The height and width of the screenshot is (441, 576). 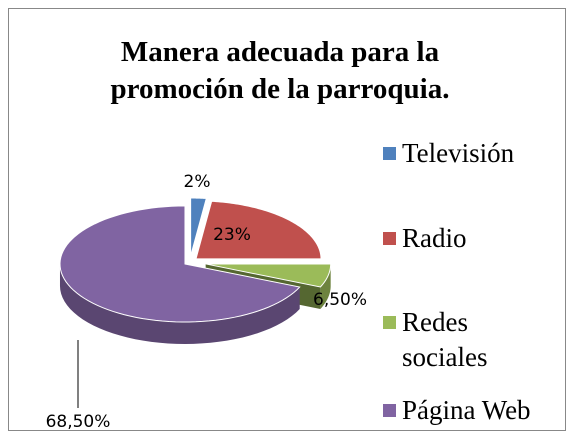 I want to click on data-label: 23%, so click(x=232, y=235).